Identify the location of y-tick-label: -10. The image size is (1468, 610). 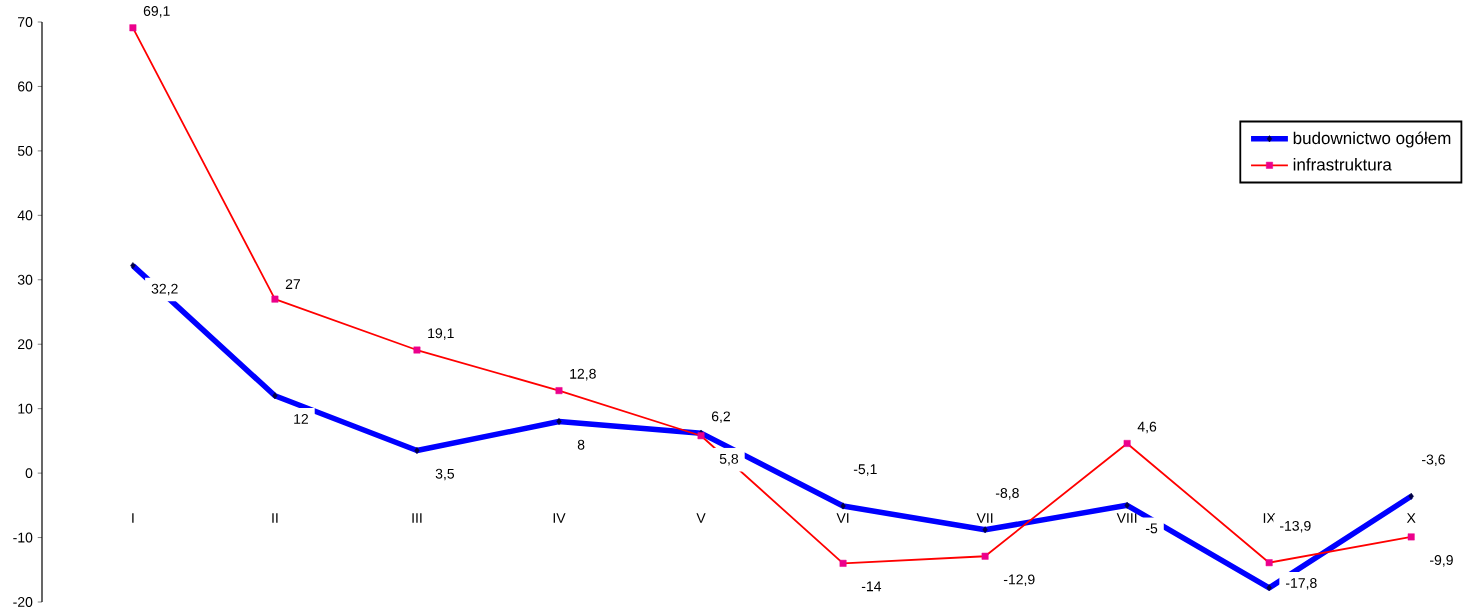
(23, 537).